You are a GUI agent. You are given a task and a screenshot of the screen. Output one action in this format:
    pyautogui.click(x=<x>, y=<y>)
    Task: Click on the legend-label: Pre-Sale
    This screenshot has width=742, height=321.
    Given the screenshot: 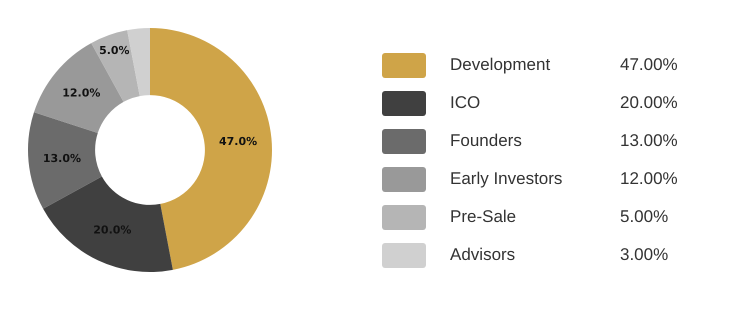 What is the action you would take?
    pyautogui.click(x=484, y=217)
    